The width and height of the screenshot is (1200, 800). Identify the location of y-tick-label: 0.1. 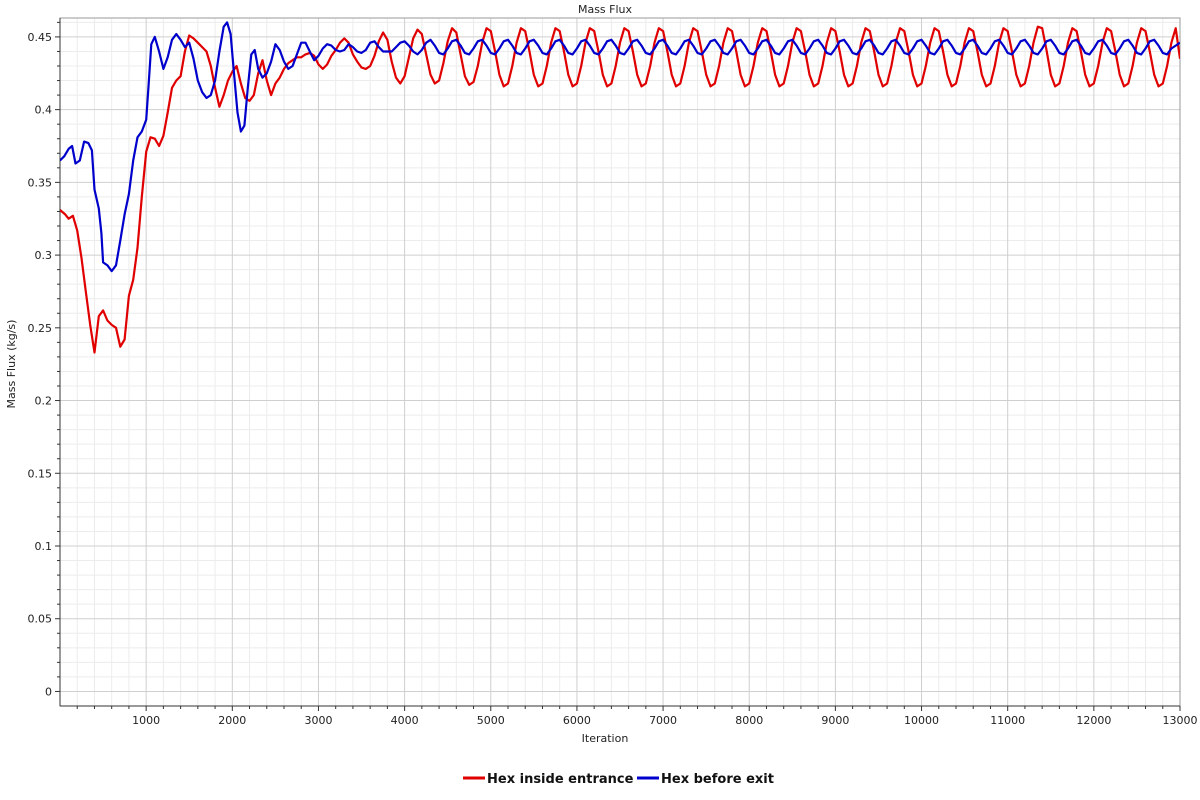
(44, 546).